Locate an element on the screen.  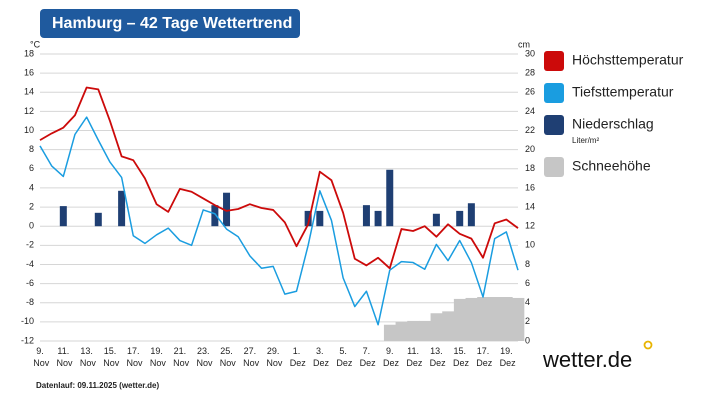
y-tick-label: 12 is located at coordinates (29, 111).